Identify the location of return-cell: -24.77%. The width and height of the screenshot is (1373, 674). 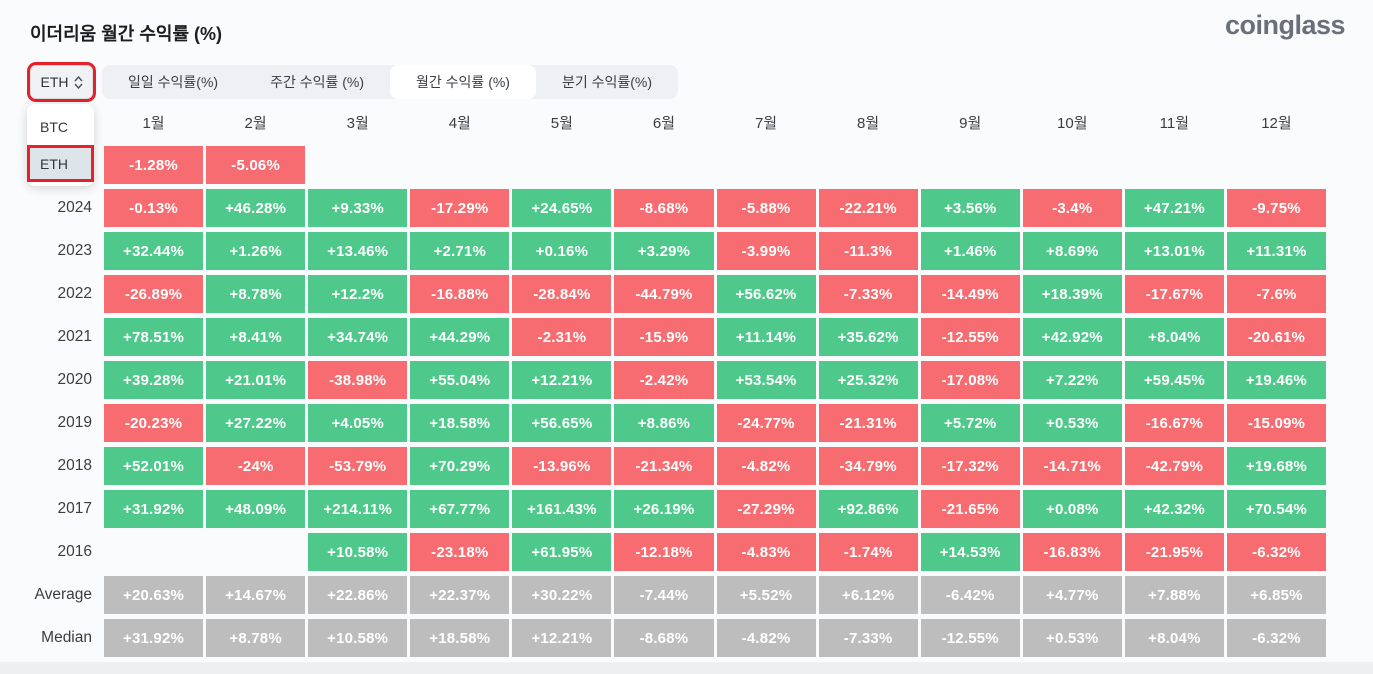
(766, 423).